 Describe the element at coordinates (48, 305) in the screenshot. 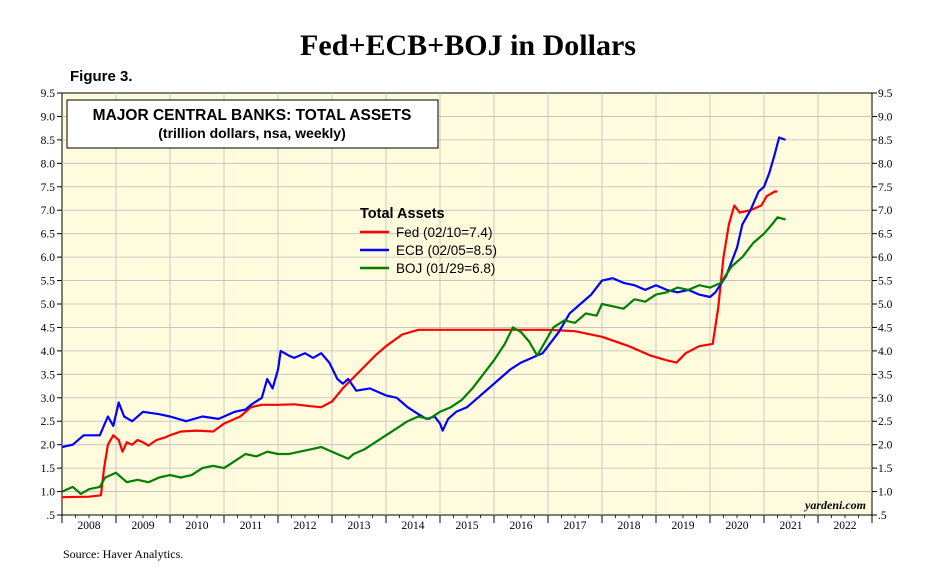

I see `y-tick-label-left: 5.0` at that location.